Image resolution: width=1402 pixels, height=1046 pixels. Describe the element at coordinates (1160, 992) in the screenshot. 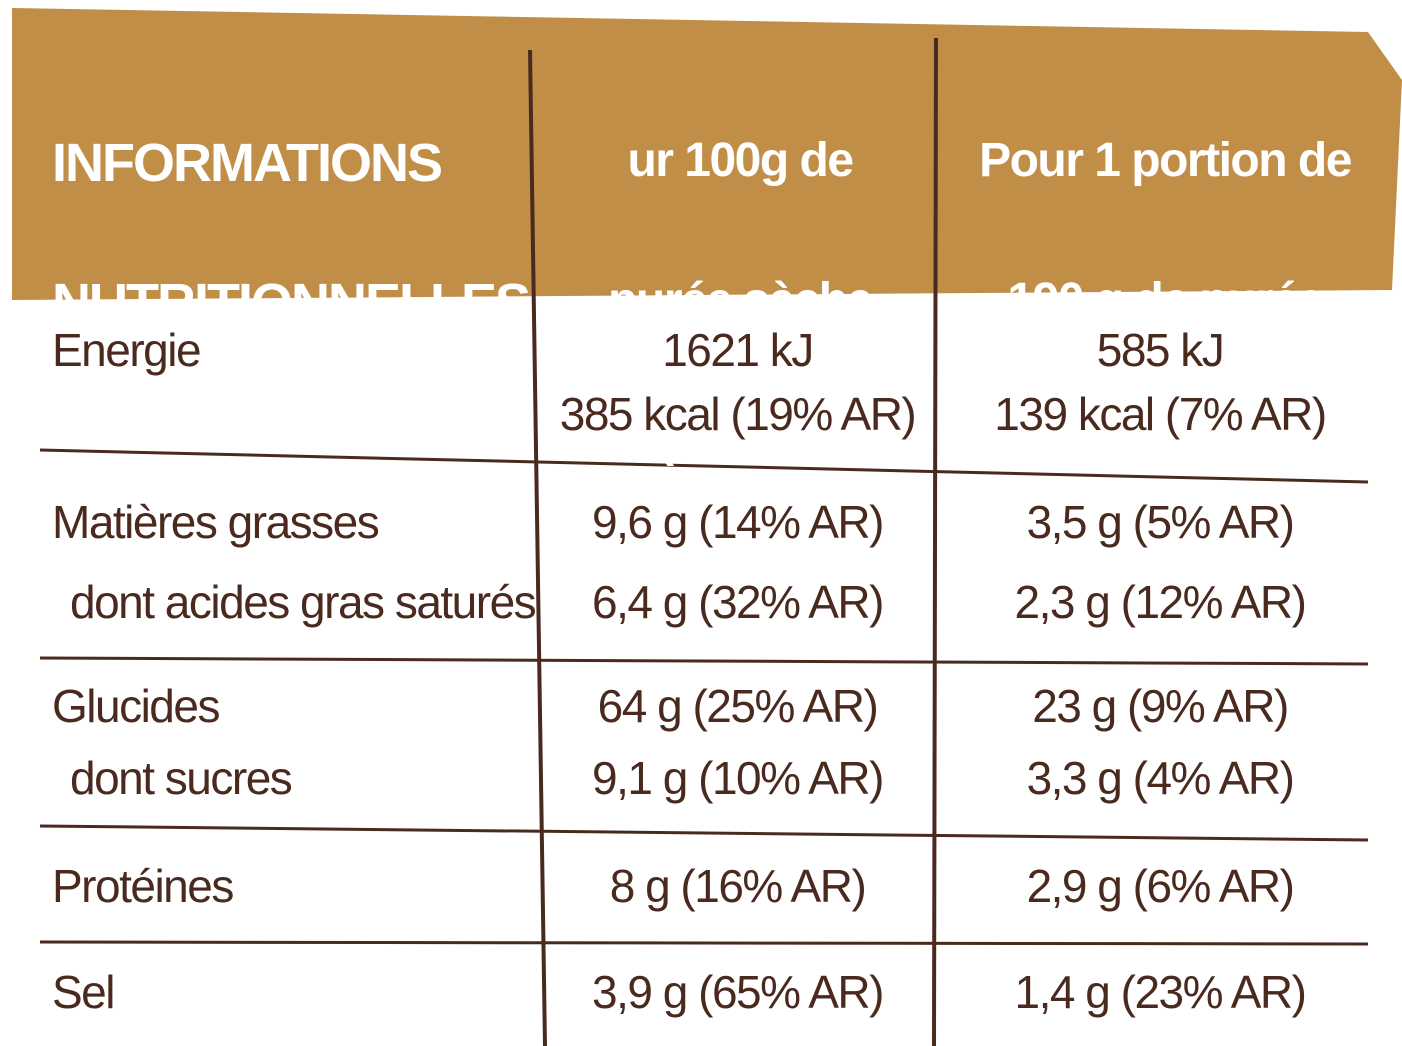

I see `row-value-sel-portion: 1,4 g (23% AR)` at that location.